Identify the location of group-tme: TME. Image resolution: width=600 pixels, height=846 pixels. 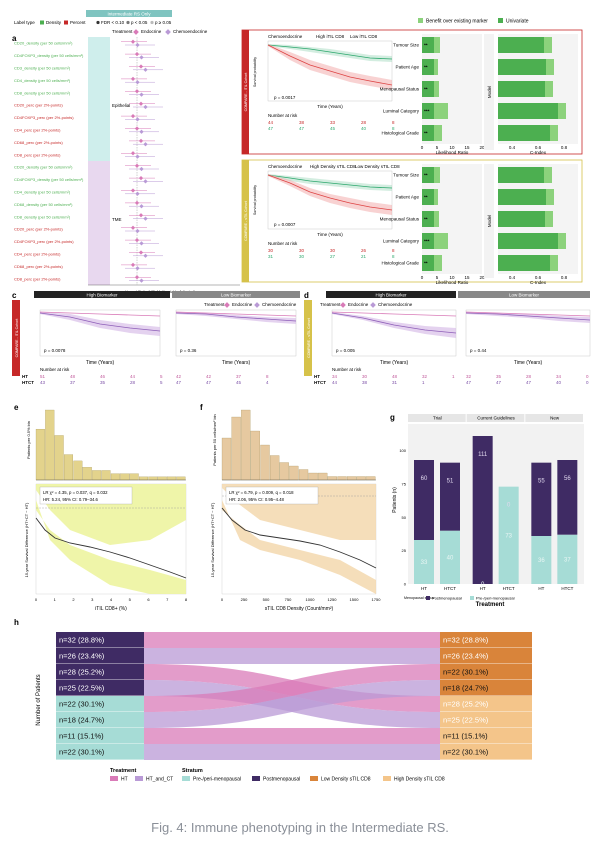
(117, 219).